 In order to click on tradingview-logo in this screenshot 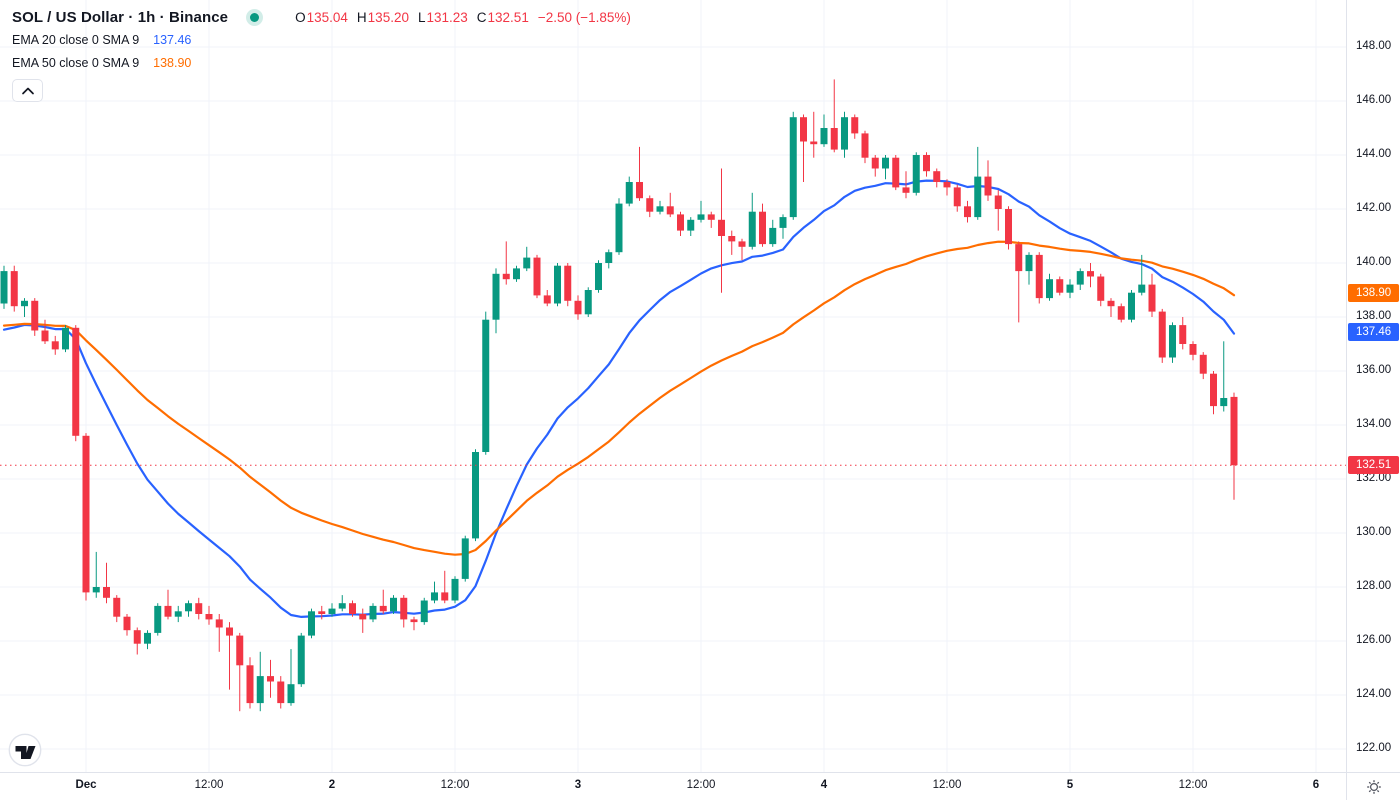, I will do `click(25, 752)`.